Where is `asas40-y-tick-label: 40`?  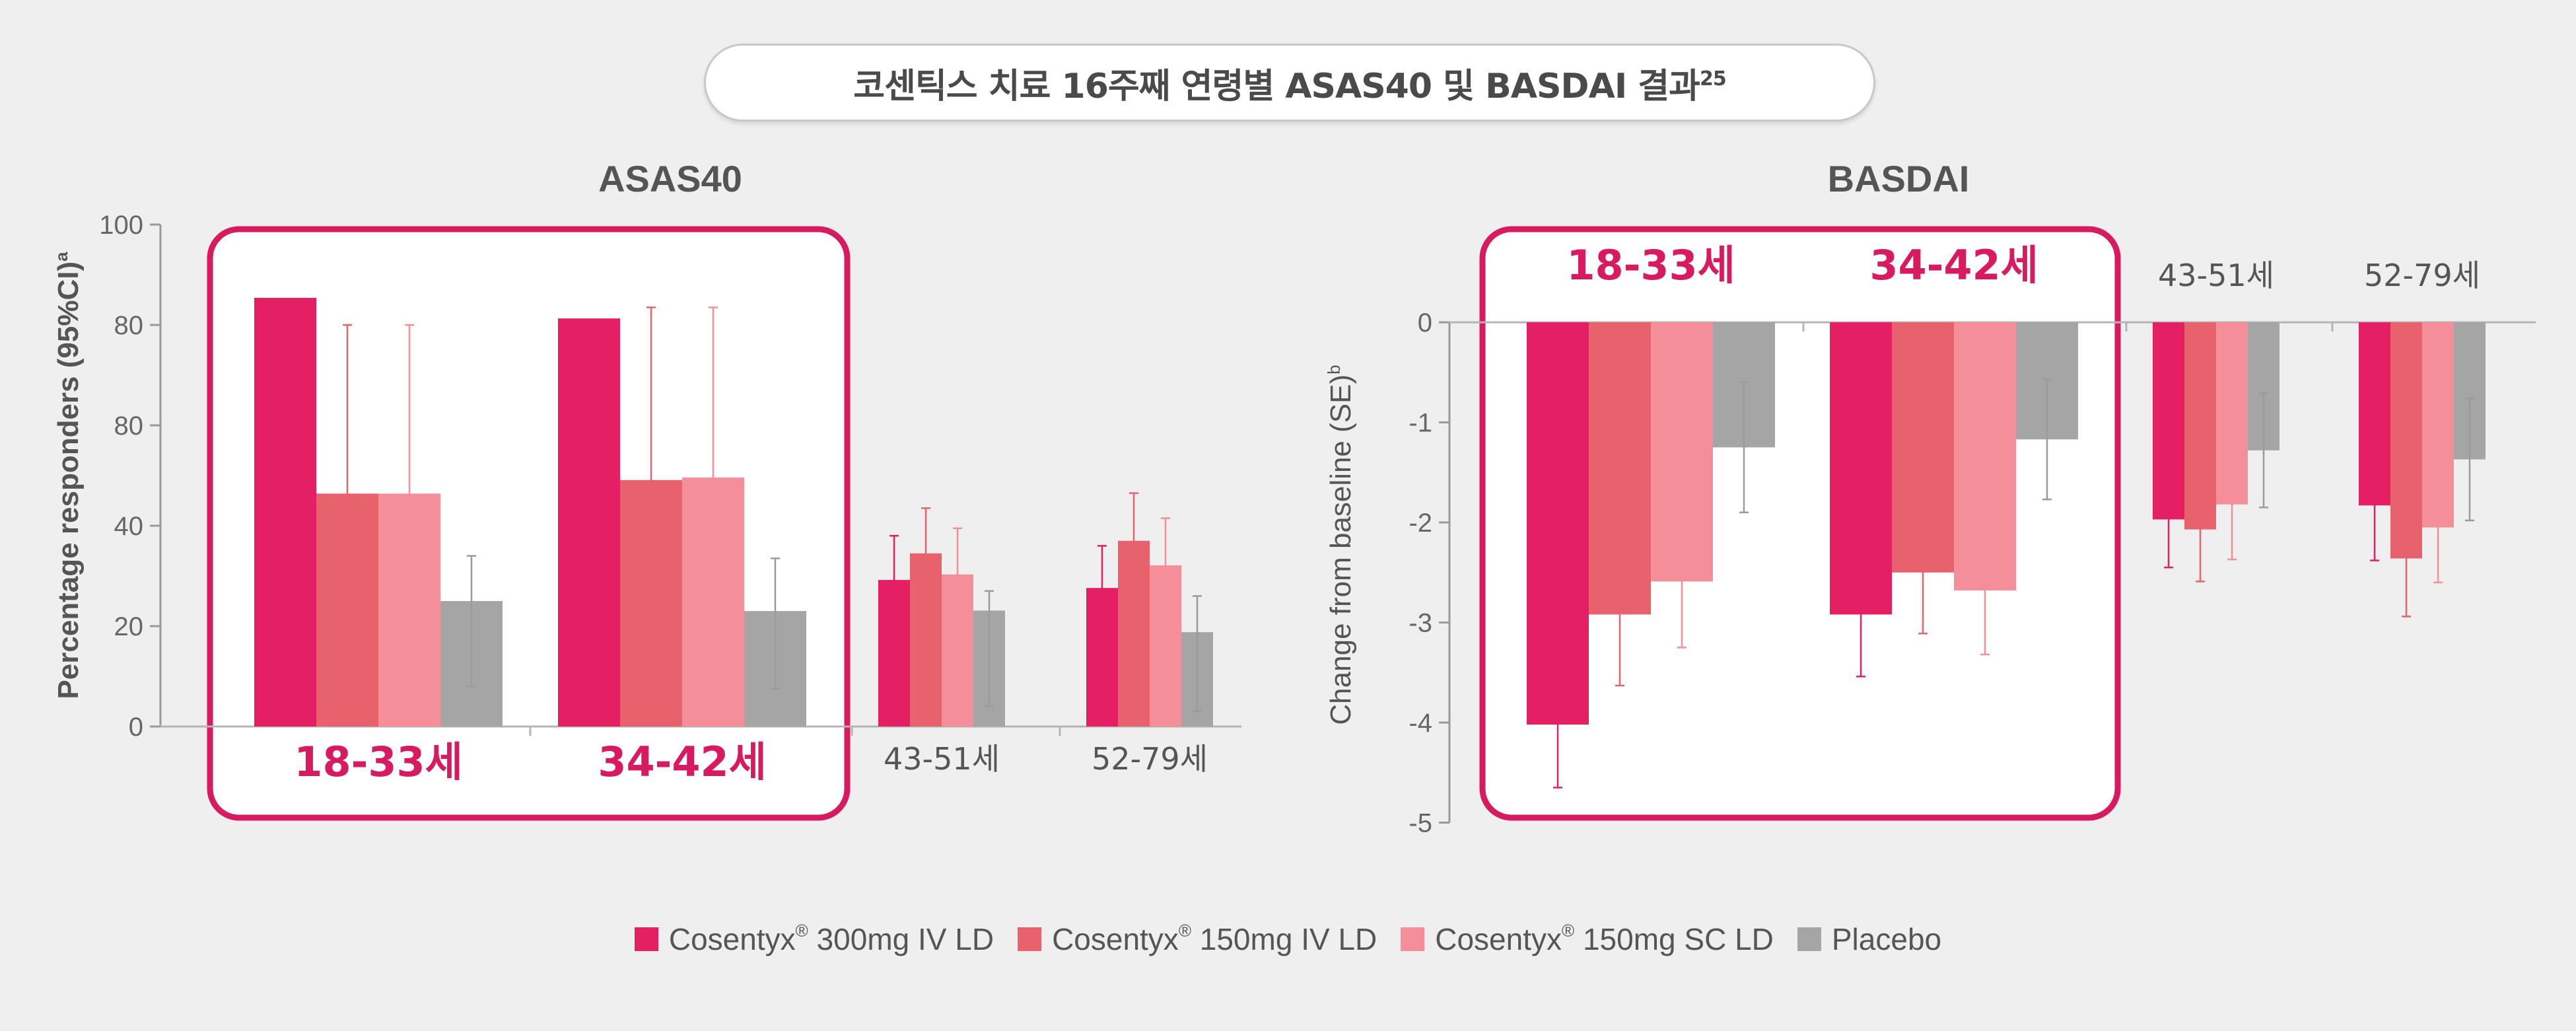
asas40-y-tick-label: 40 is located at coordinates (129, 526).